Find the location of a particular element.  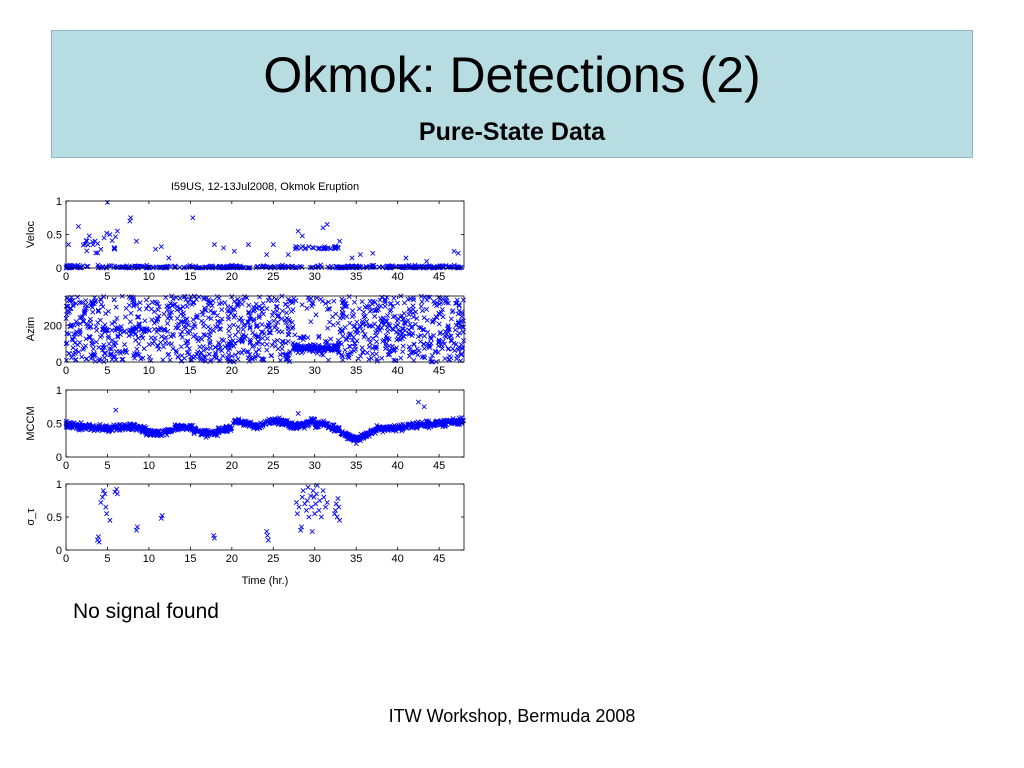

x-tick-label: 30 is located at coordinates (315, 277).